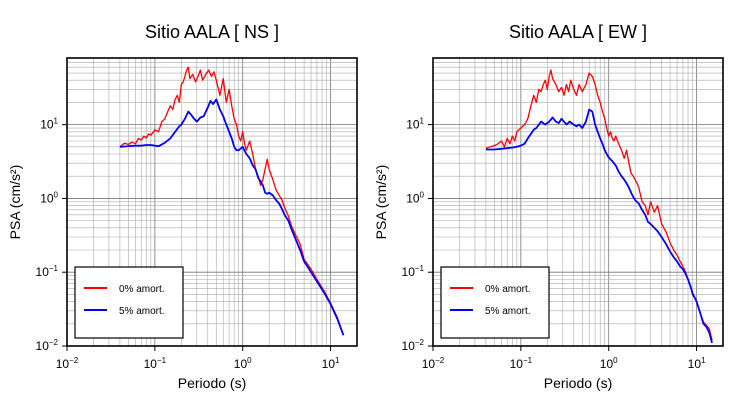 This screenshot has width=730, height=400. I want to click on chart-title: Sitio AALA [ EW ], so click(578, 32).